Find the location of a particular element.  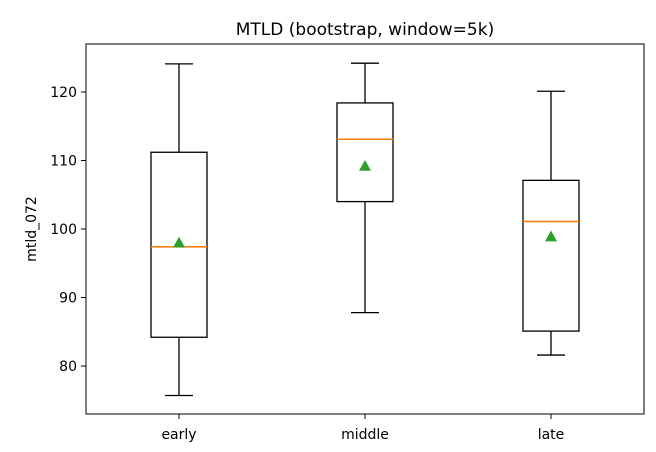

iqr-box-early is located at coordinates (179, 244).